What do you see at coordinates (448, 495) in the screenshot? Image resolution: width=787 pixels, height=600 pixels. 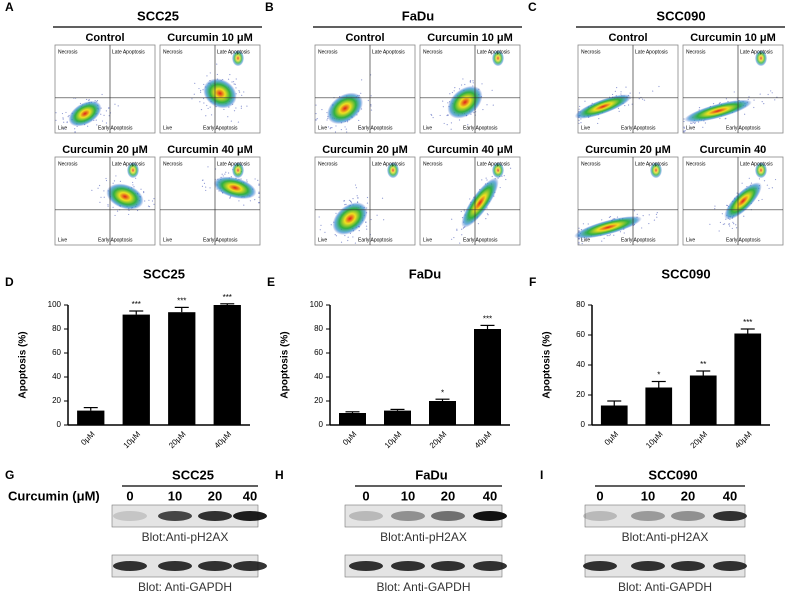 I see `lane-label: 20` at bounding box center [448, 495].